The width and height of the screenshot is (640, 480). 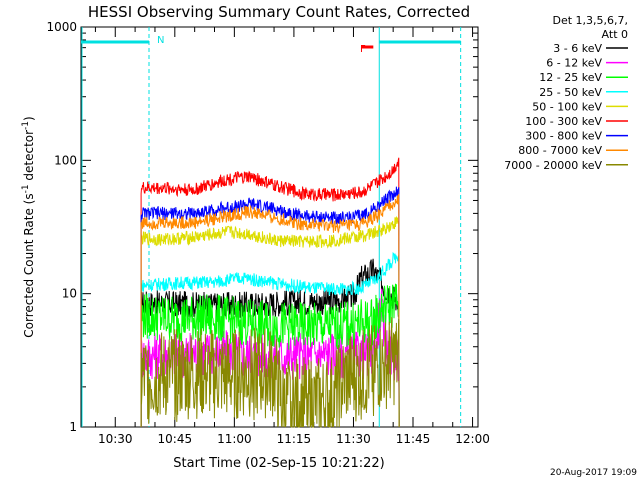 I want to click on y-axis-label: Corrected Count Rate (s-1 detector-1), so click(x=28, y=226).